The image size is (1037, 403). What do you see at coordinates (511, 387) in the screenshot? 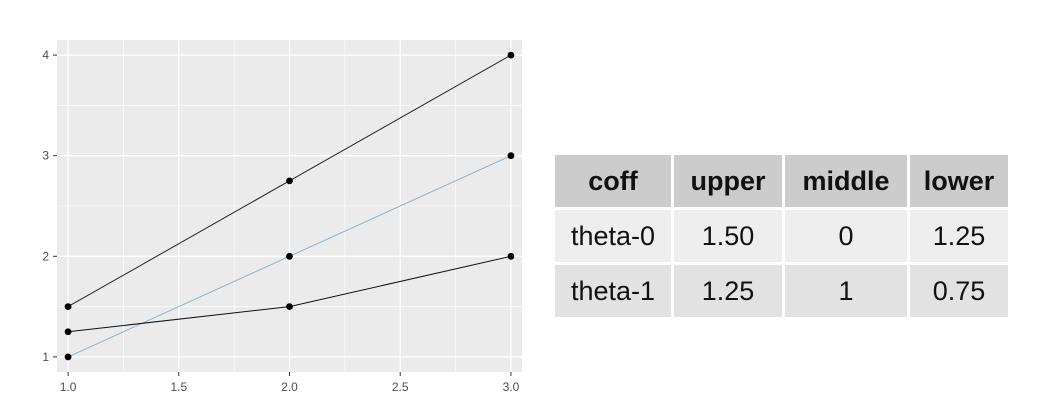
I see `x-tick-label: 3.0` at bounding box center [511, 387].